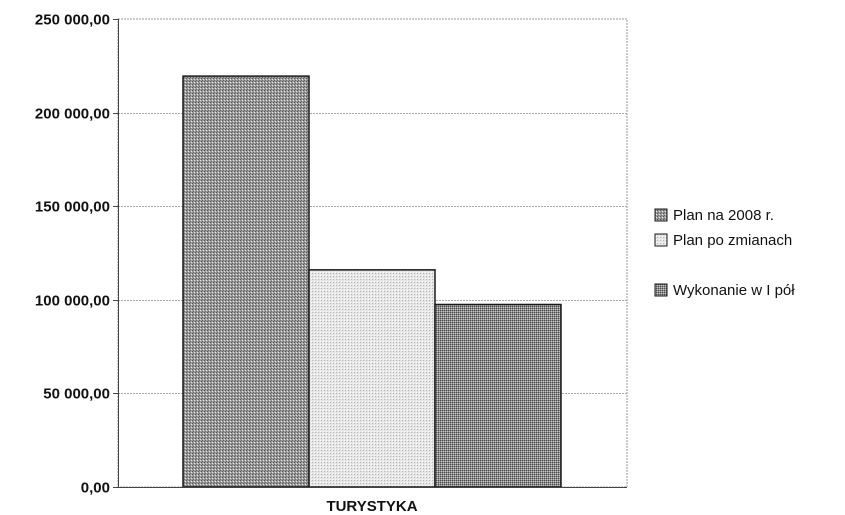 The image size is (845, 515). Describe the element at coordinates (72, 301) in the screenshot. I see `y-tick-label: 100 000,00` at that location.